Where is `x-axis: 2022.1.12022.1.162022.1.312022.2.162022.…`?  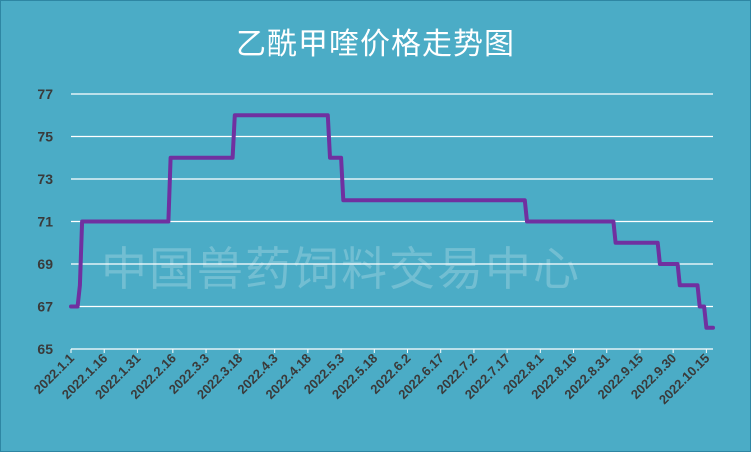 x-axis: 2022.1.12022.1.162022.1.312022.2.162022.… is located at coordinates (371, 378).